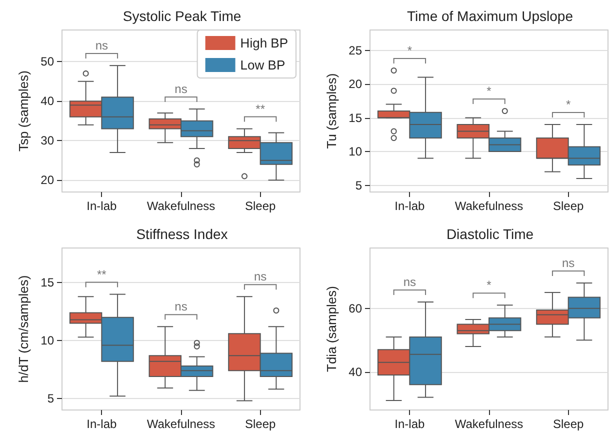 Image resolution: width=616 pixels, height=436 pixels. I want to click on chart-title: Time of Maximum Upslope, so click(490, 16).